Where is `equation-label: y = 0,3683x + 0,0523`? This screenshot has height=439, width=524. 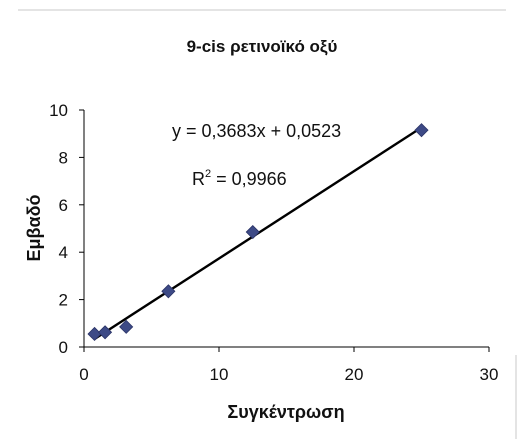 equation-label: y = 0,3683x + 0,0523 is located at coordinates (256, 131).